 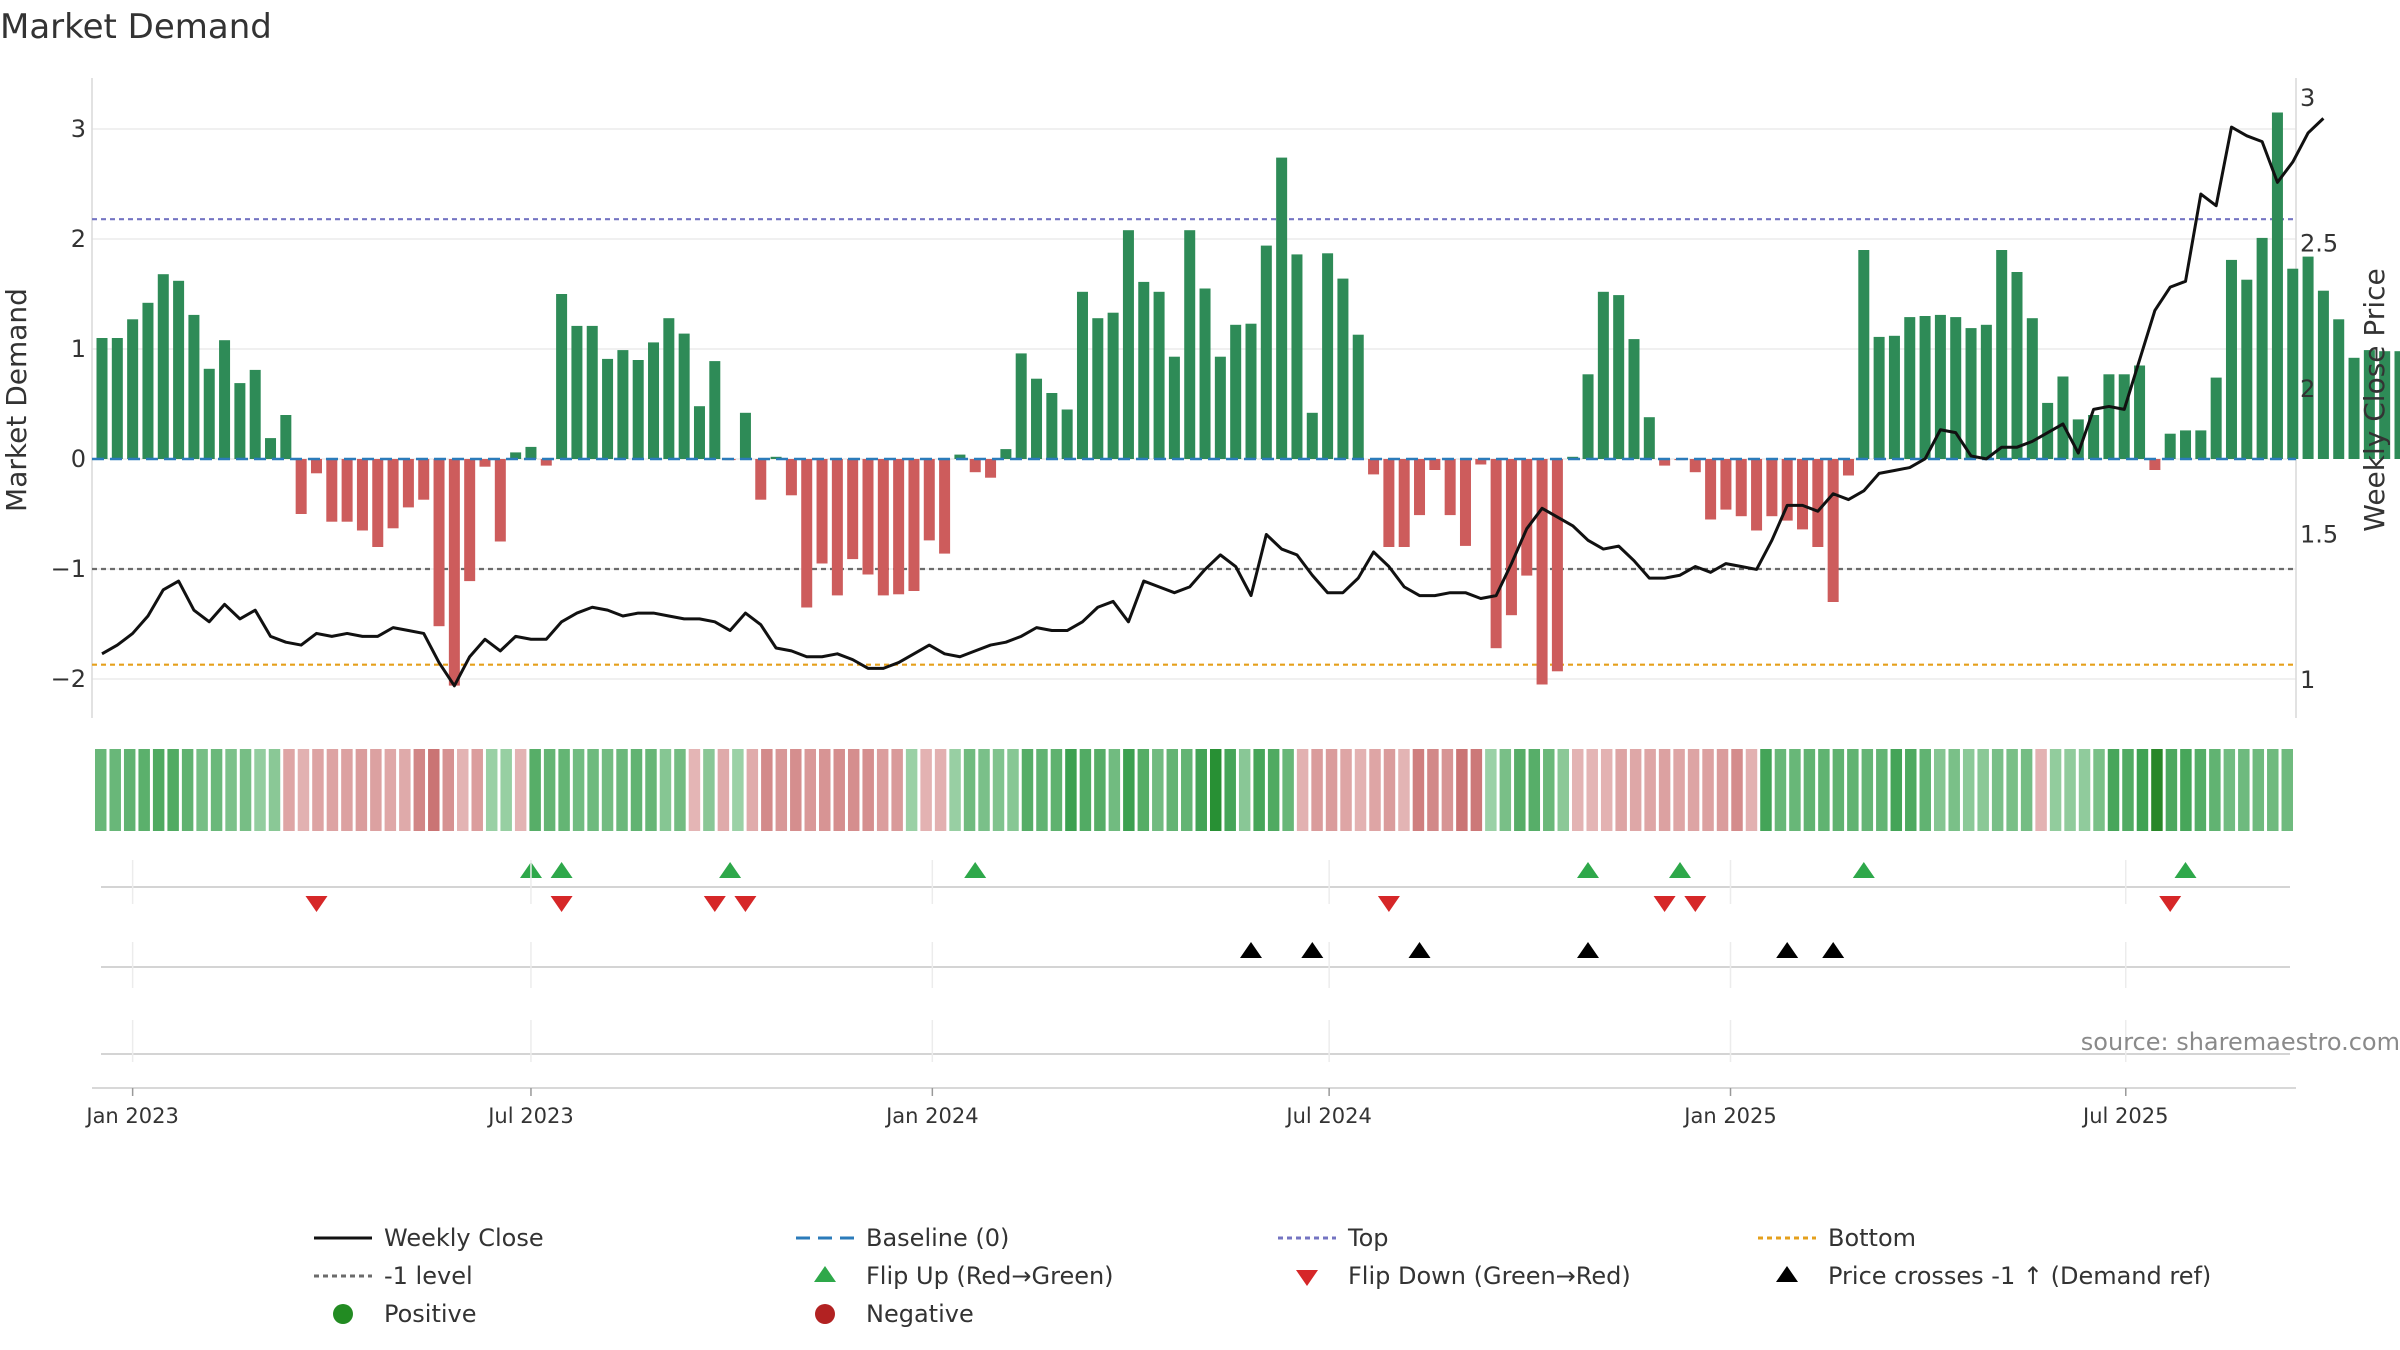 I want to click on legend-item: Price crosses -1 ↑ (Demand ref), so click(x=1993, y=1276).